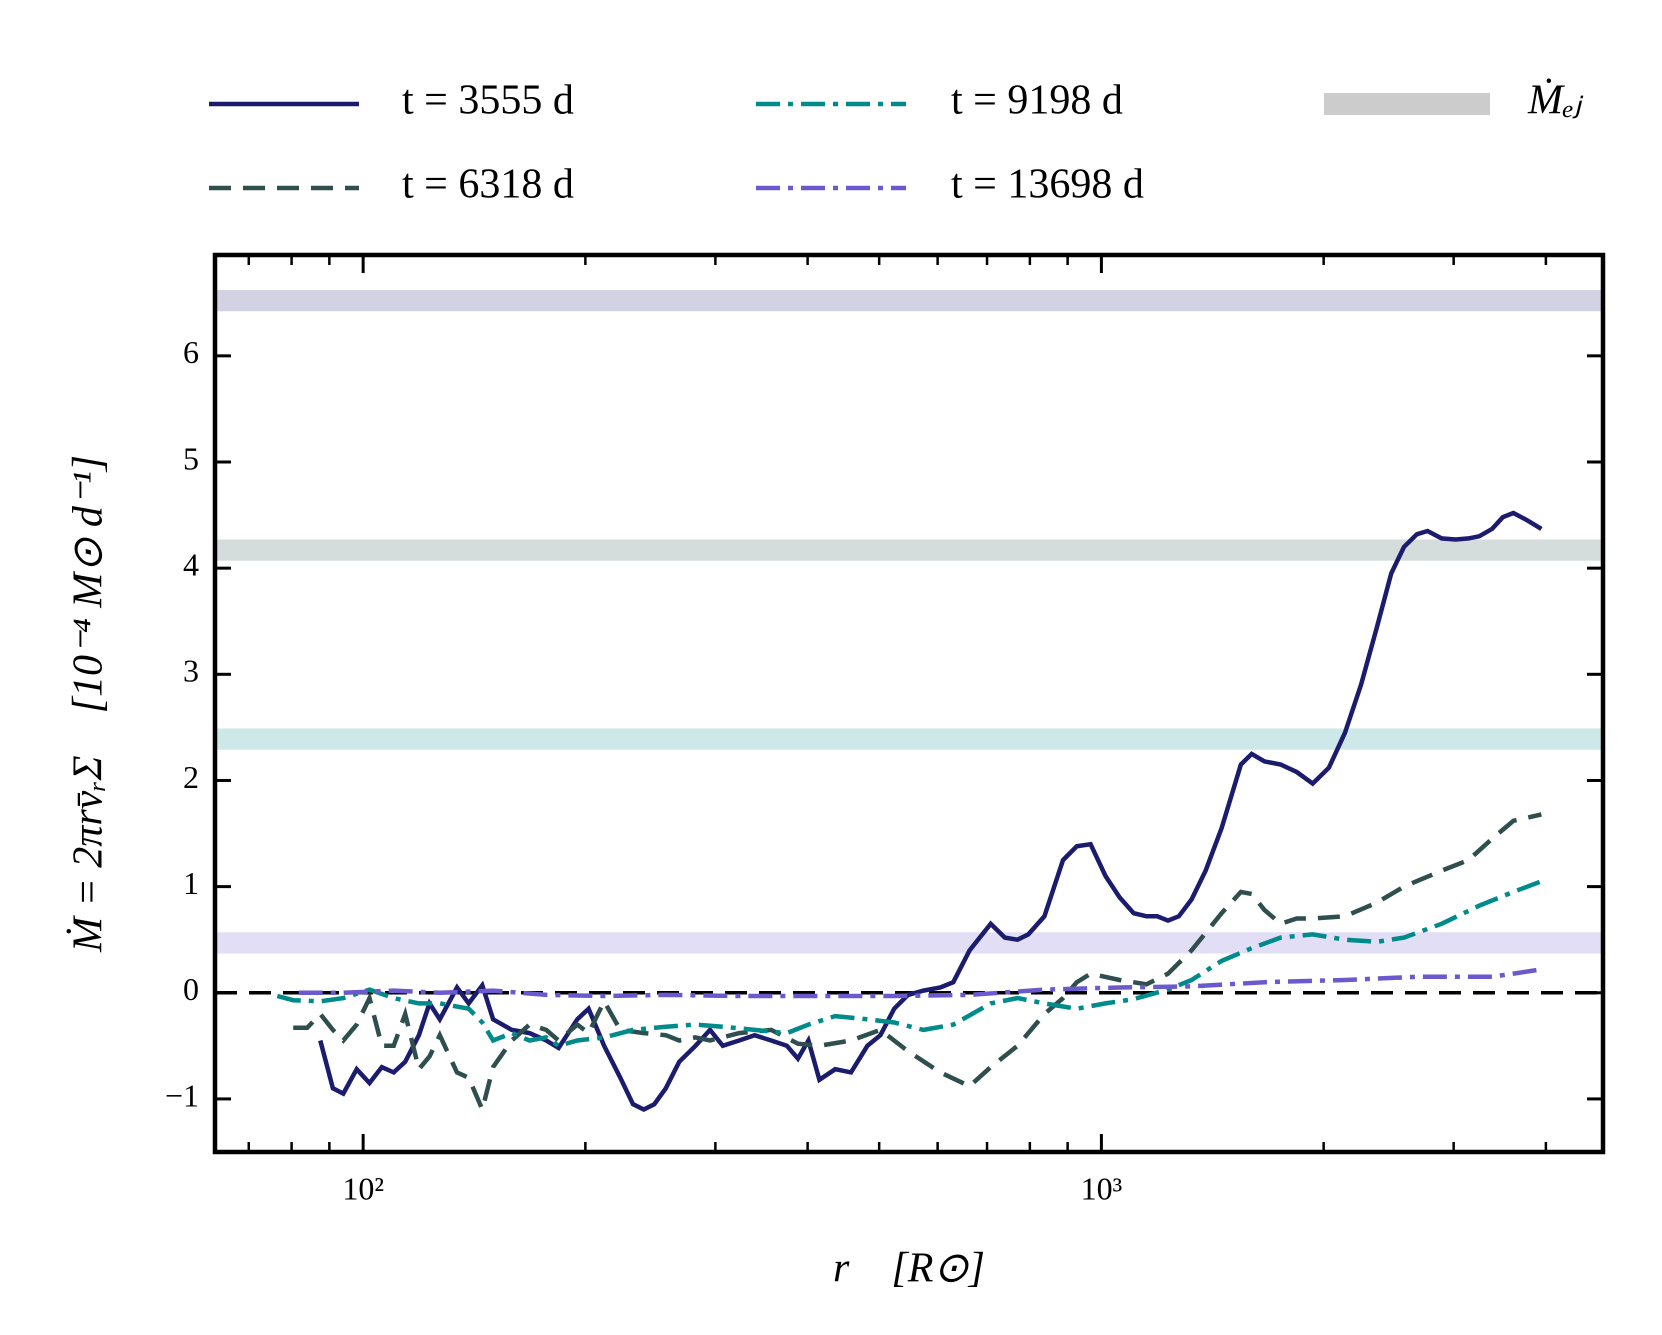 The height and width of the screenshot is (1335, 1662). What do you see at coordinates (191, 564) in the screenshot?
I see `y-tick-label: 4` at bounding box center [191, 564].